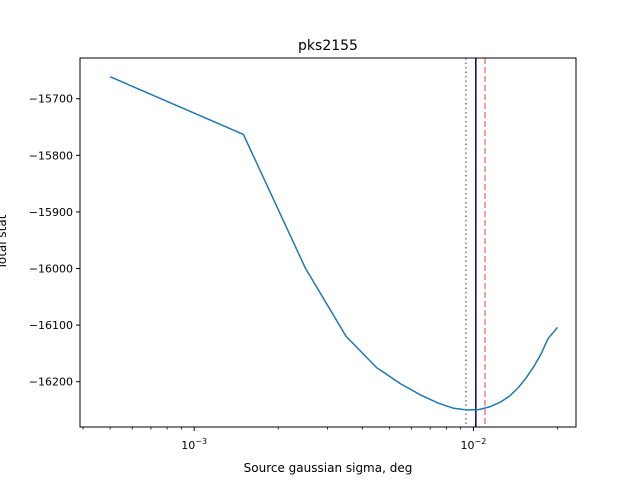 This screenshot has width=640, height=480. What do you see at coordinates (51, 212) in the screenshot?
I see `y-tick-label: −15900` at bounding box center [51, 212].